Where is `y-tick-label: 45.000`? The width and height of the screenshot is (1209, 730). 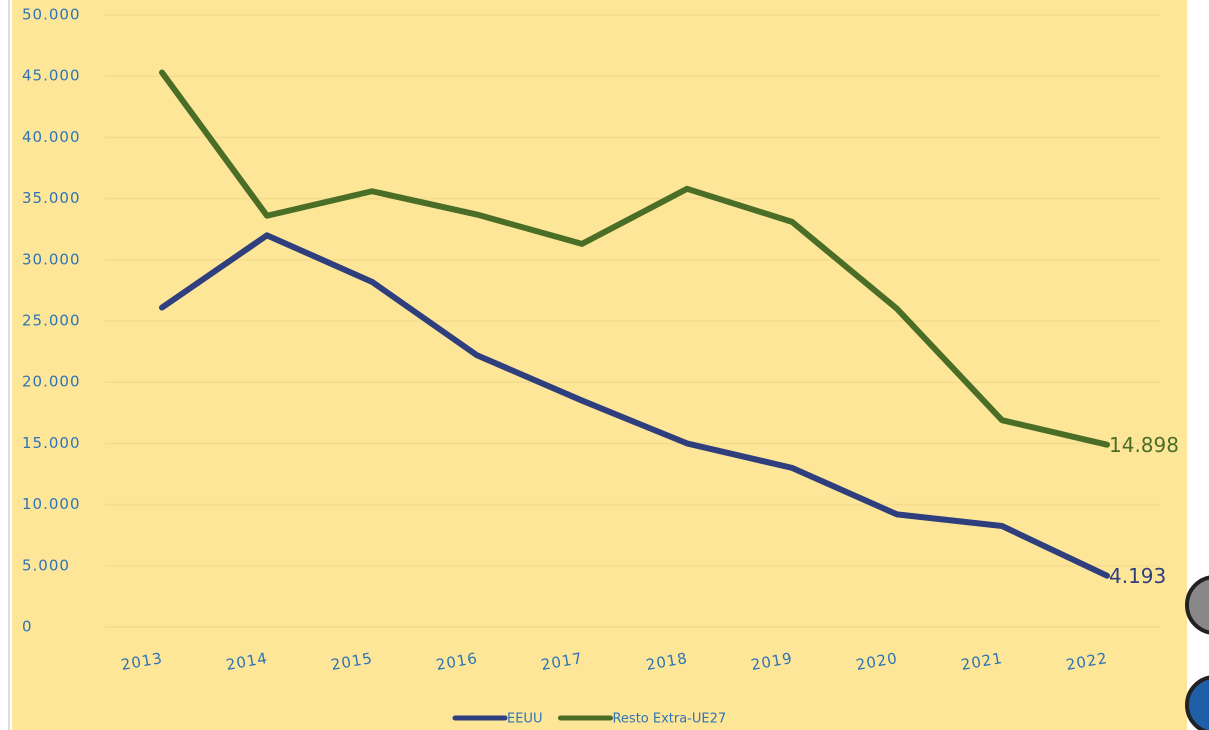 y-tick-label: 45.000 is located at coordinates (51, 76).